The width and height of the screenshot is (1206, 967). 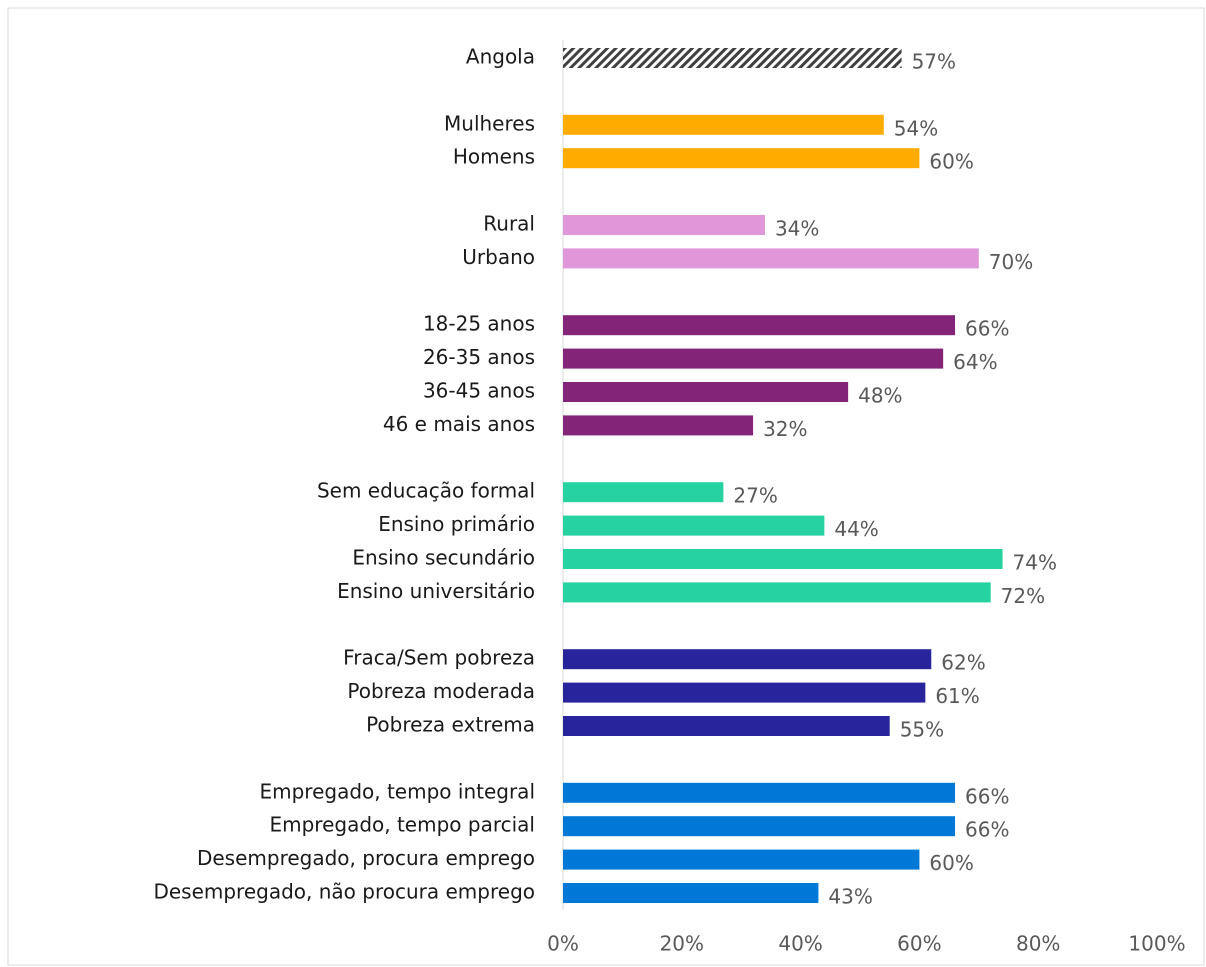 What do you see at coordinates (755, 496) in the screenshot?
I see `value-label: 27%` at bounding box center [755, 496].